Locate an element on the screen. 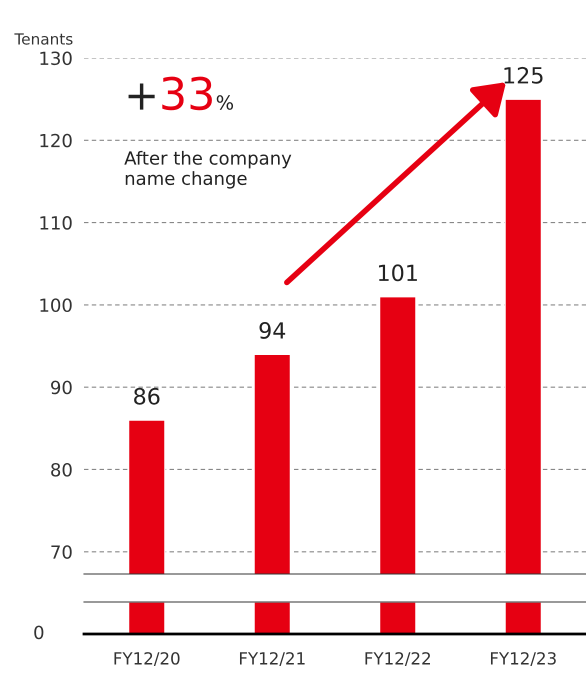  x-tick-label: FY12/21 is located at coordinates (272, 659).